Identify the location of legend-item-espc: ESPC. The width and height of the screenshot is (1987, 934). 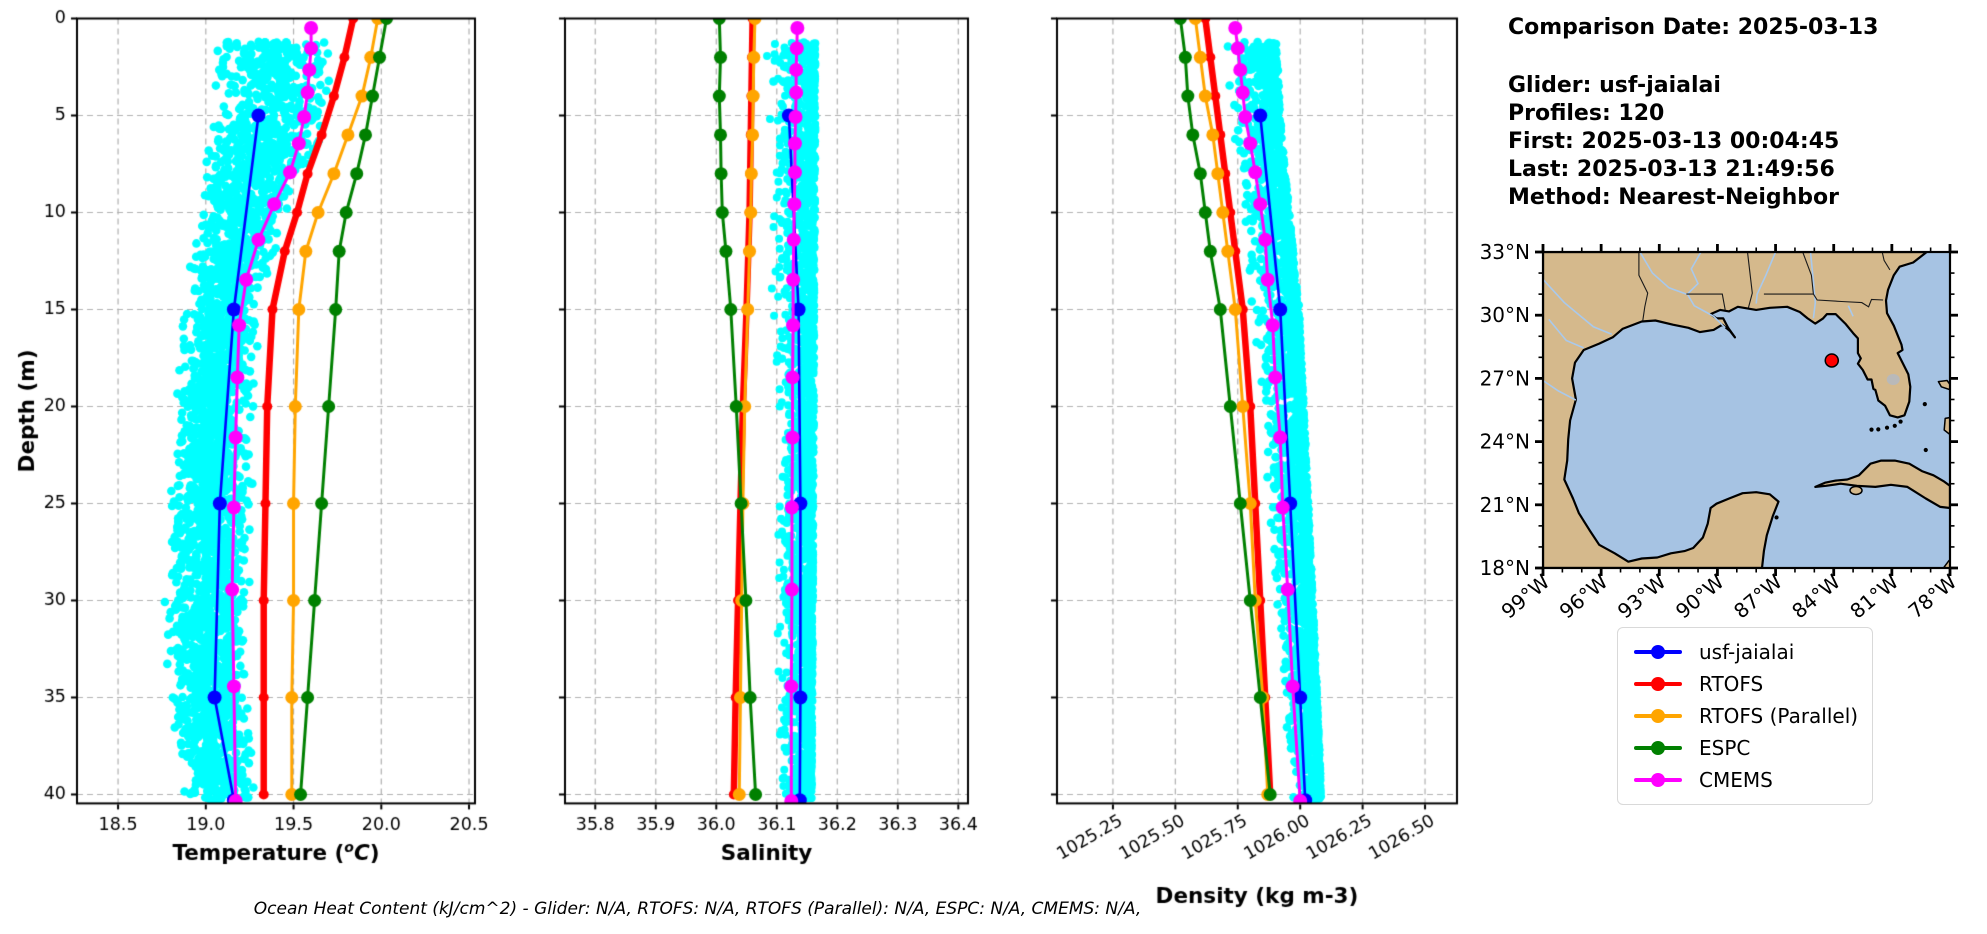
(1749, 748).